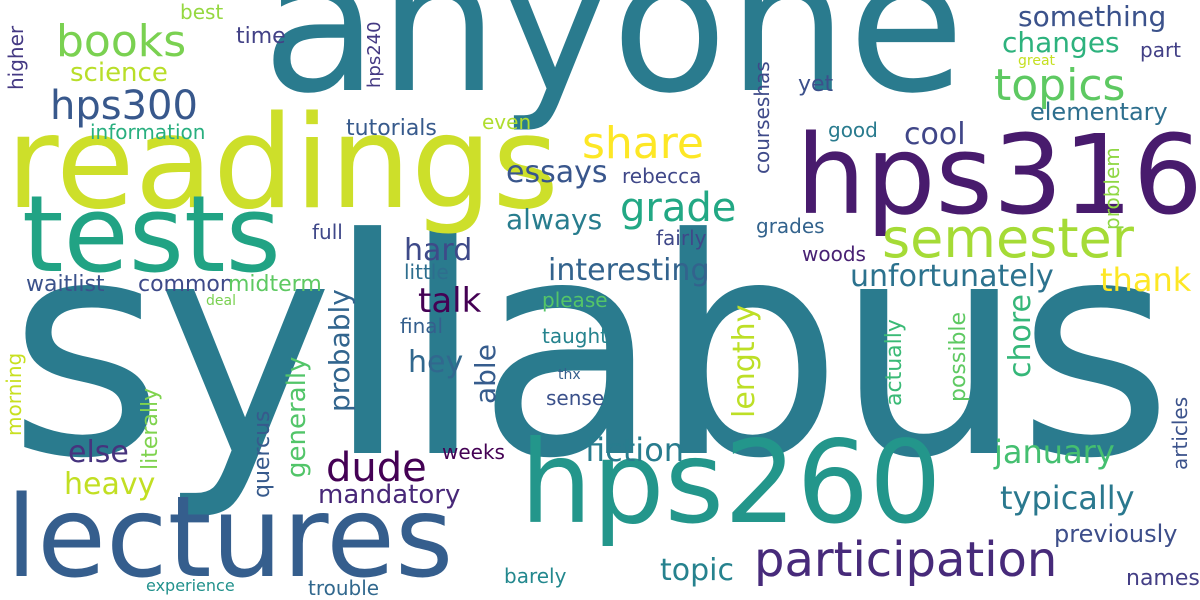  What do you see at coordinates (65, 284) in the screenshot?
I see `word-waitlist: waitlist` at bounding box center [65, 284].